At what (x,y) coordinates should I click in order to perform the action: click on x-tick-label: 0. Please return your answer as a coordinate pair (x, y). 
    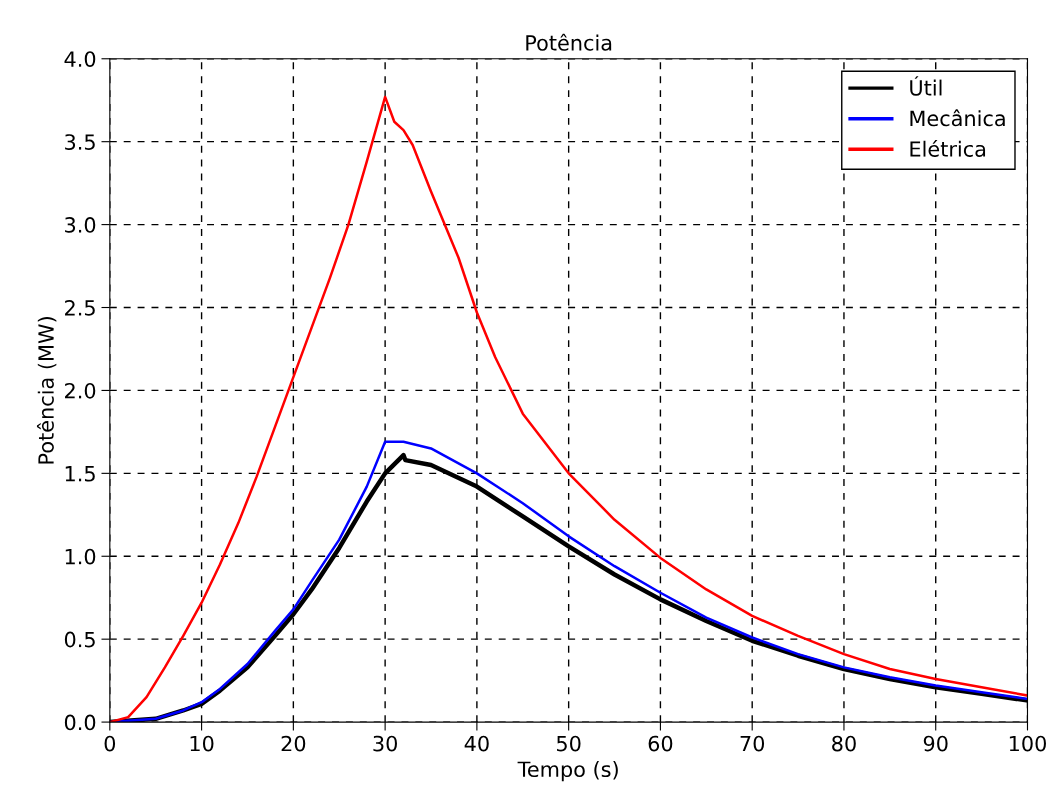
    Looking at the image, I should click on (110, 743).